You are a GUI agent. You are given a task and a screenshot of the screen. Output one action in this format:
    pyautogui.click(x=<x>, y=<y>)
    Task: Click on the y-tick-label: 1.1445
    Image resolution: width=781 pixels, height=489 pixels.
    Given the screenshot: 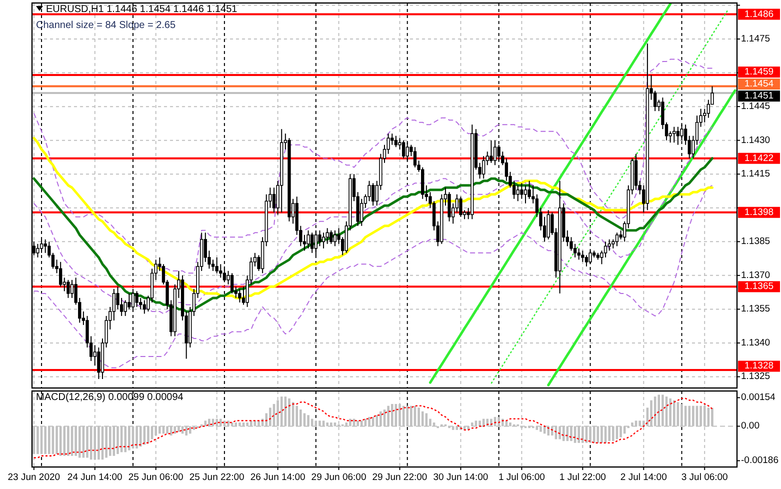 What is the action you would take?
    pyautogui.click(x=755, y=106)
    